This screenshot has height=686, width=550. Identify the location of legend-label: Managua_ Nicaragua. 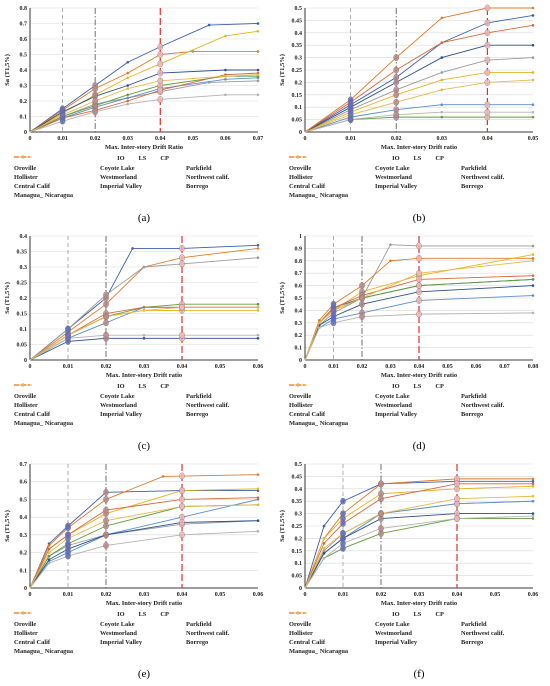
(319, 423).